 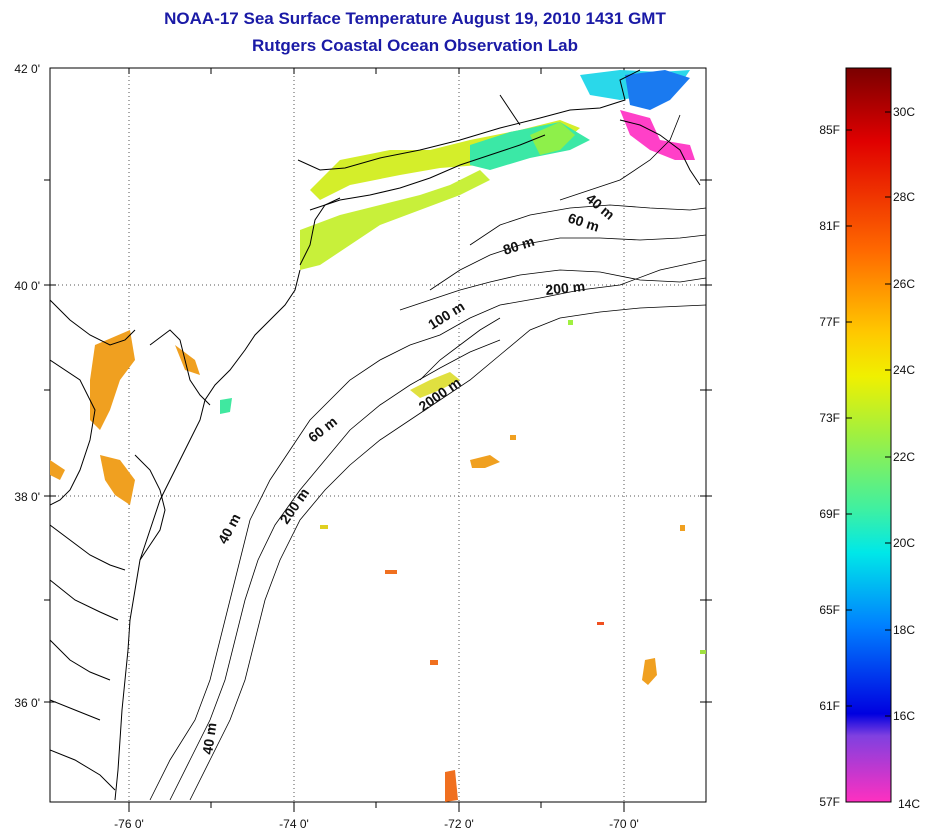 What do you see at coordinates (904, 457) in the screenshot?
I see `colorbar-c-label: 22C` at bounding box center [904, 457].